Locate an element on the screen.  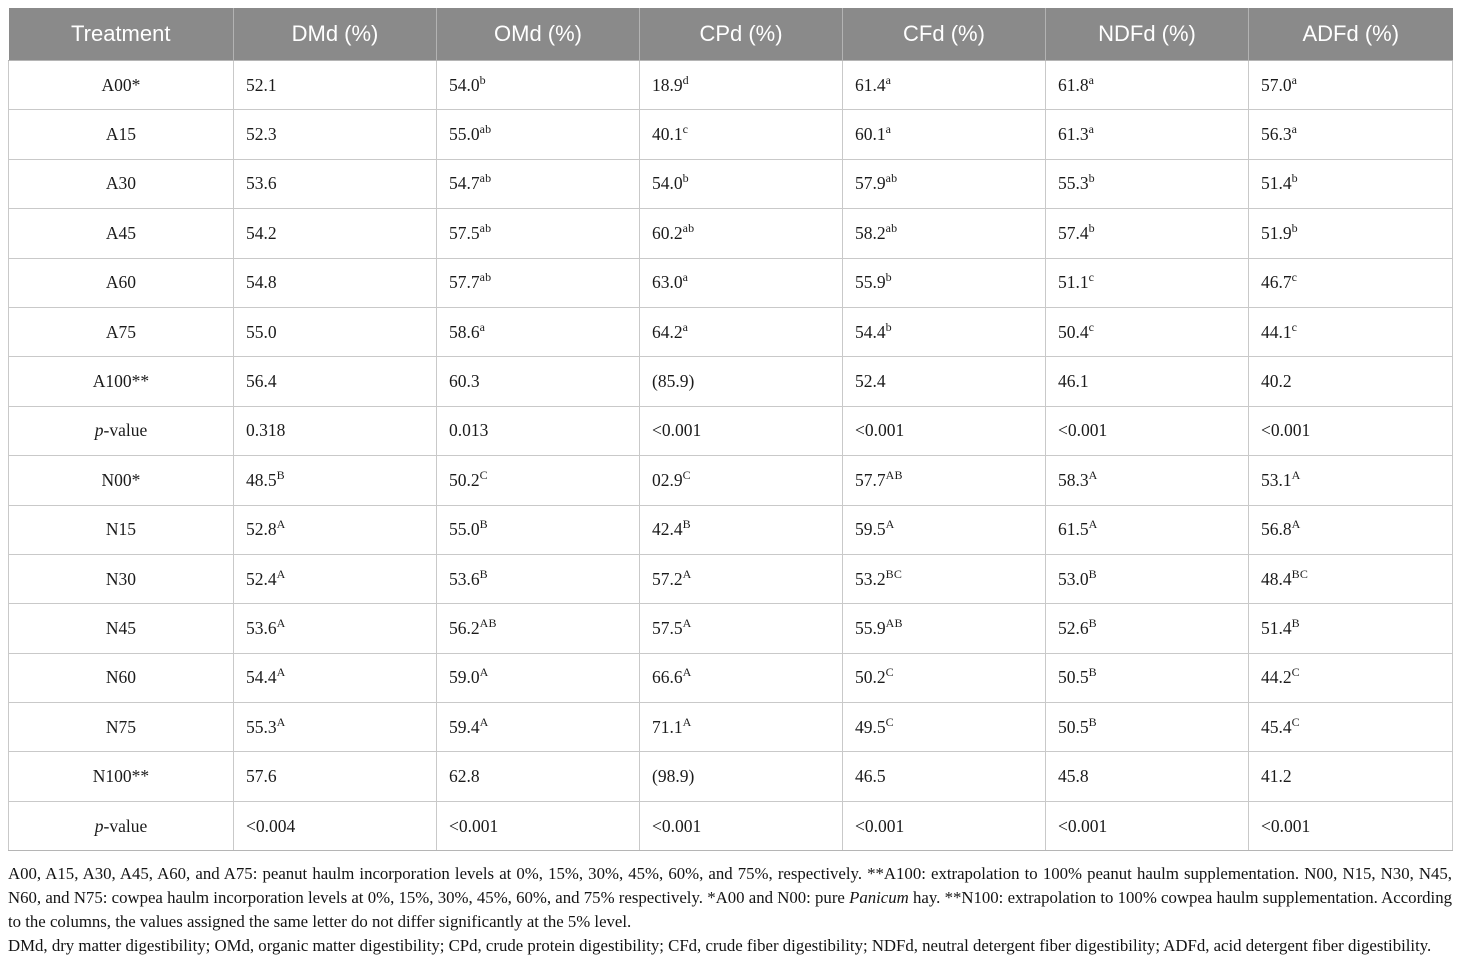
table-row: A15 52.3 55.0ab 40.1c 60.1a 61.3a 56.3a is located at coordinates (730, 134).